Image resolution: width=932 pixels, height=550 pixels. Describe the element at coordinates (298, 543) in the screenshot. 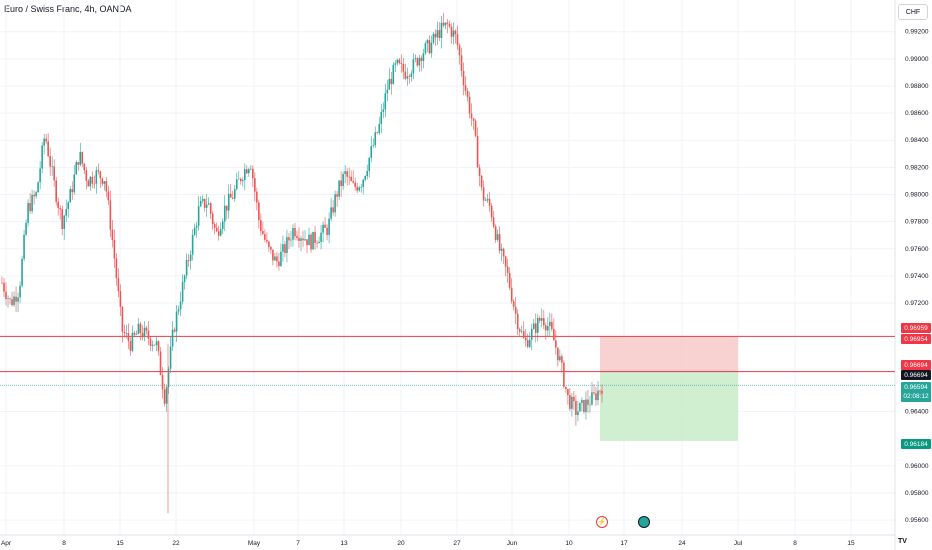

I see `x-tick-label: 7` at that location.